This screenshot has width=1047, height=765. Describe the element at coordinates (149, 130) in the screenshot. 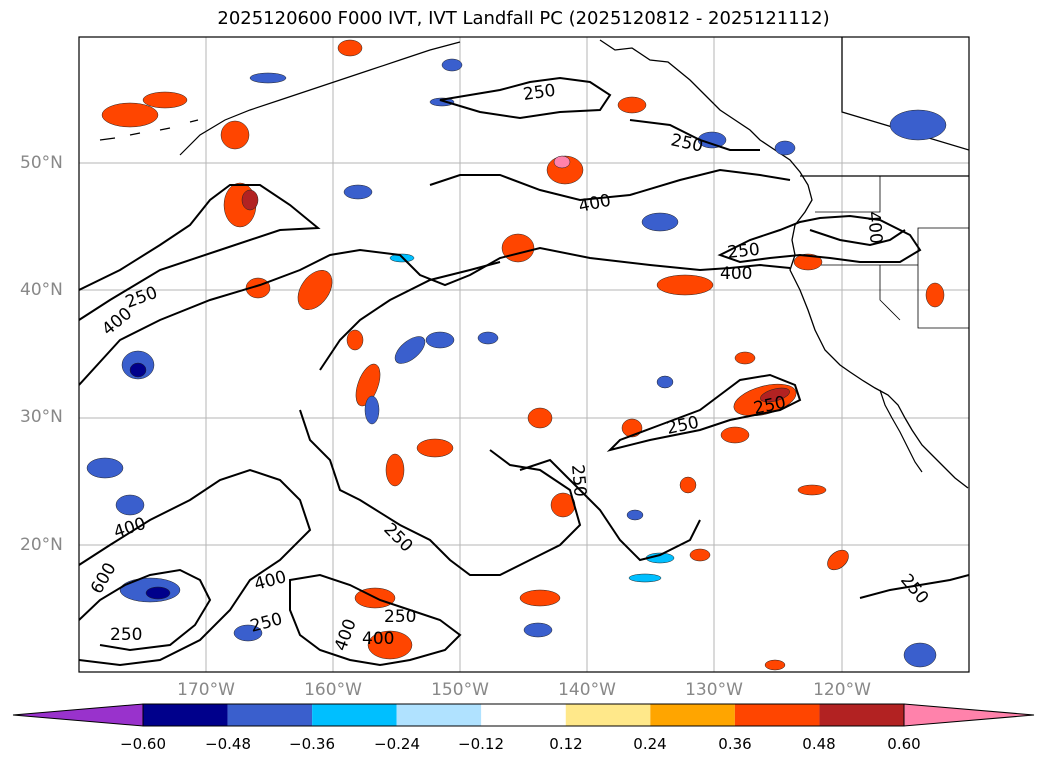

I see `aleutian-islands` at that location.